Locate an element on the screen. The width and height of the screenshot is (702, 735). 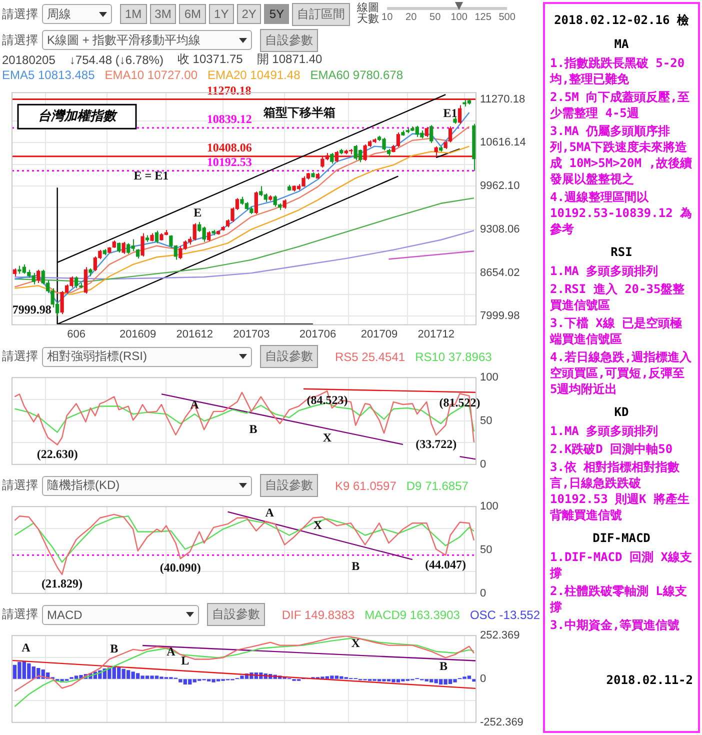
dropdown-field: 隨機指標(KD) is located at coordinates (147, 486).